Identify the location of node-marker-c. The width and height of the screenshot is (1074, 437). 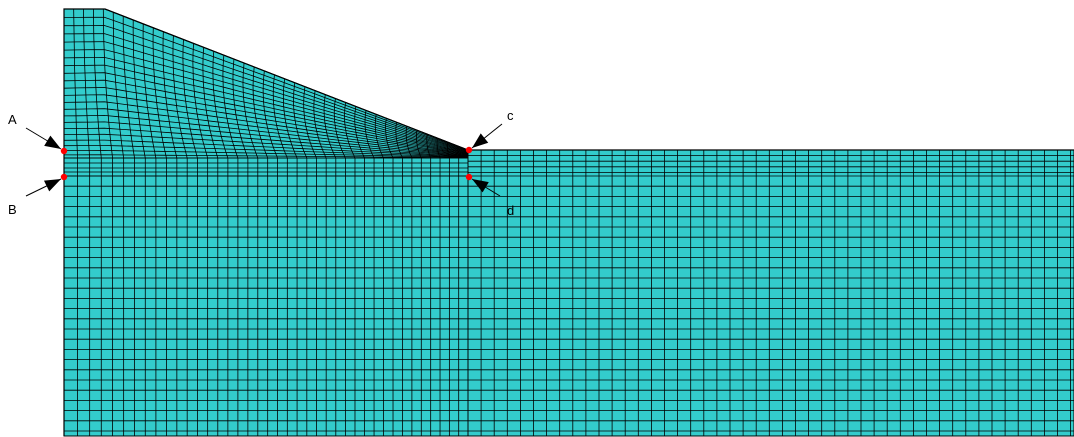
(469, 150).